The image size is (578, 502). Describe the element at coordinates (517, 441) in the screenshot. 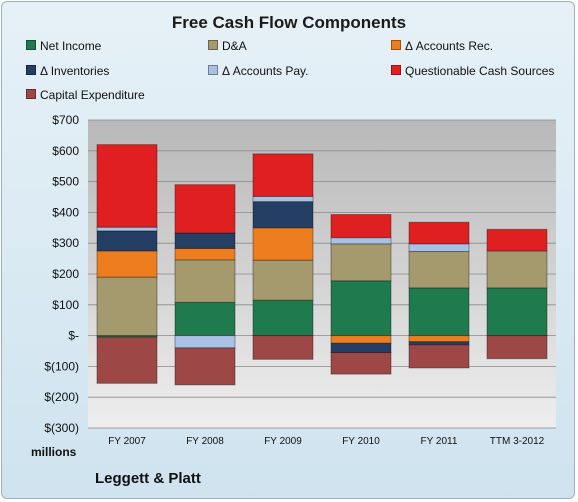

I see `x-tick-label: TTM 3-2012` at that location.